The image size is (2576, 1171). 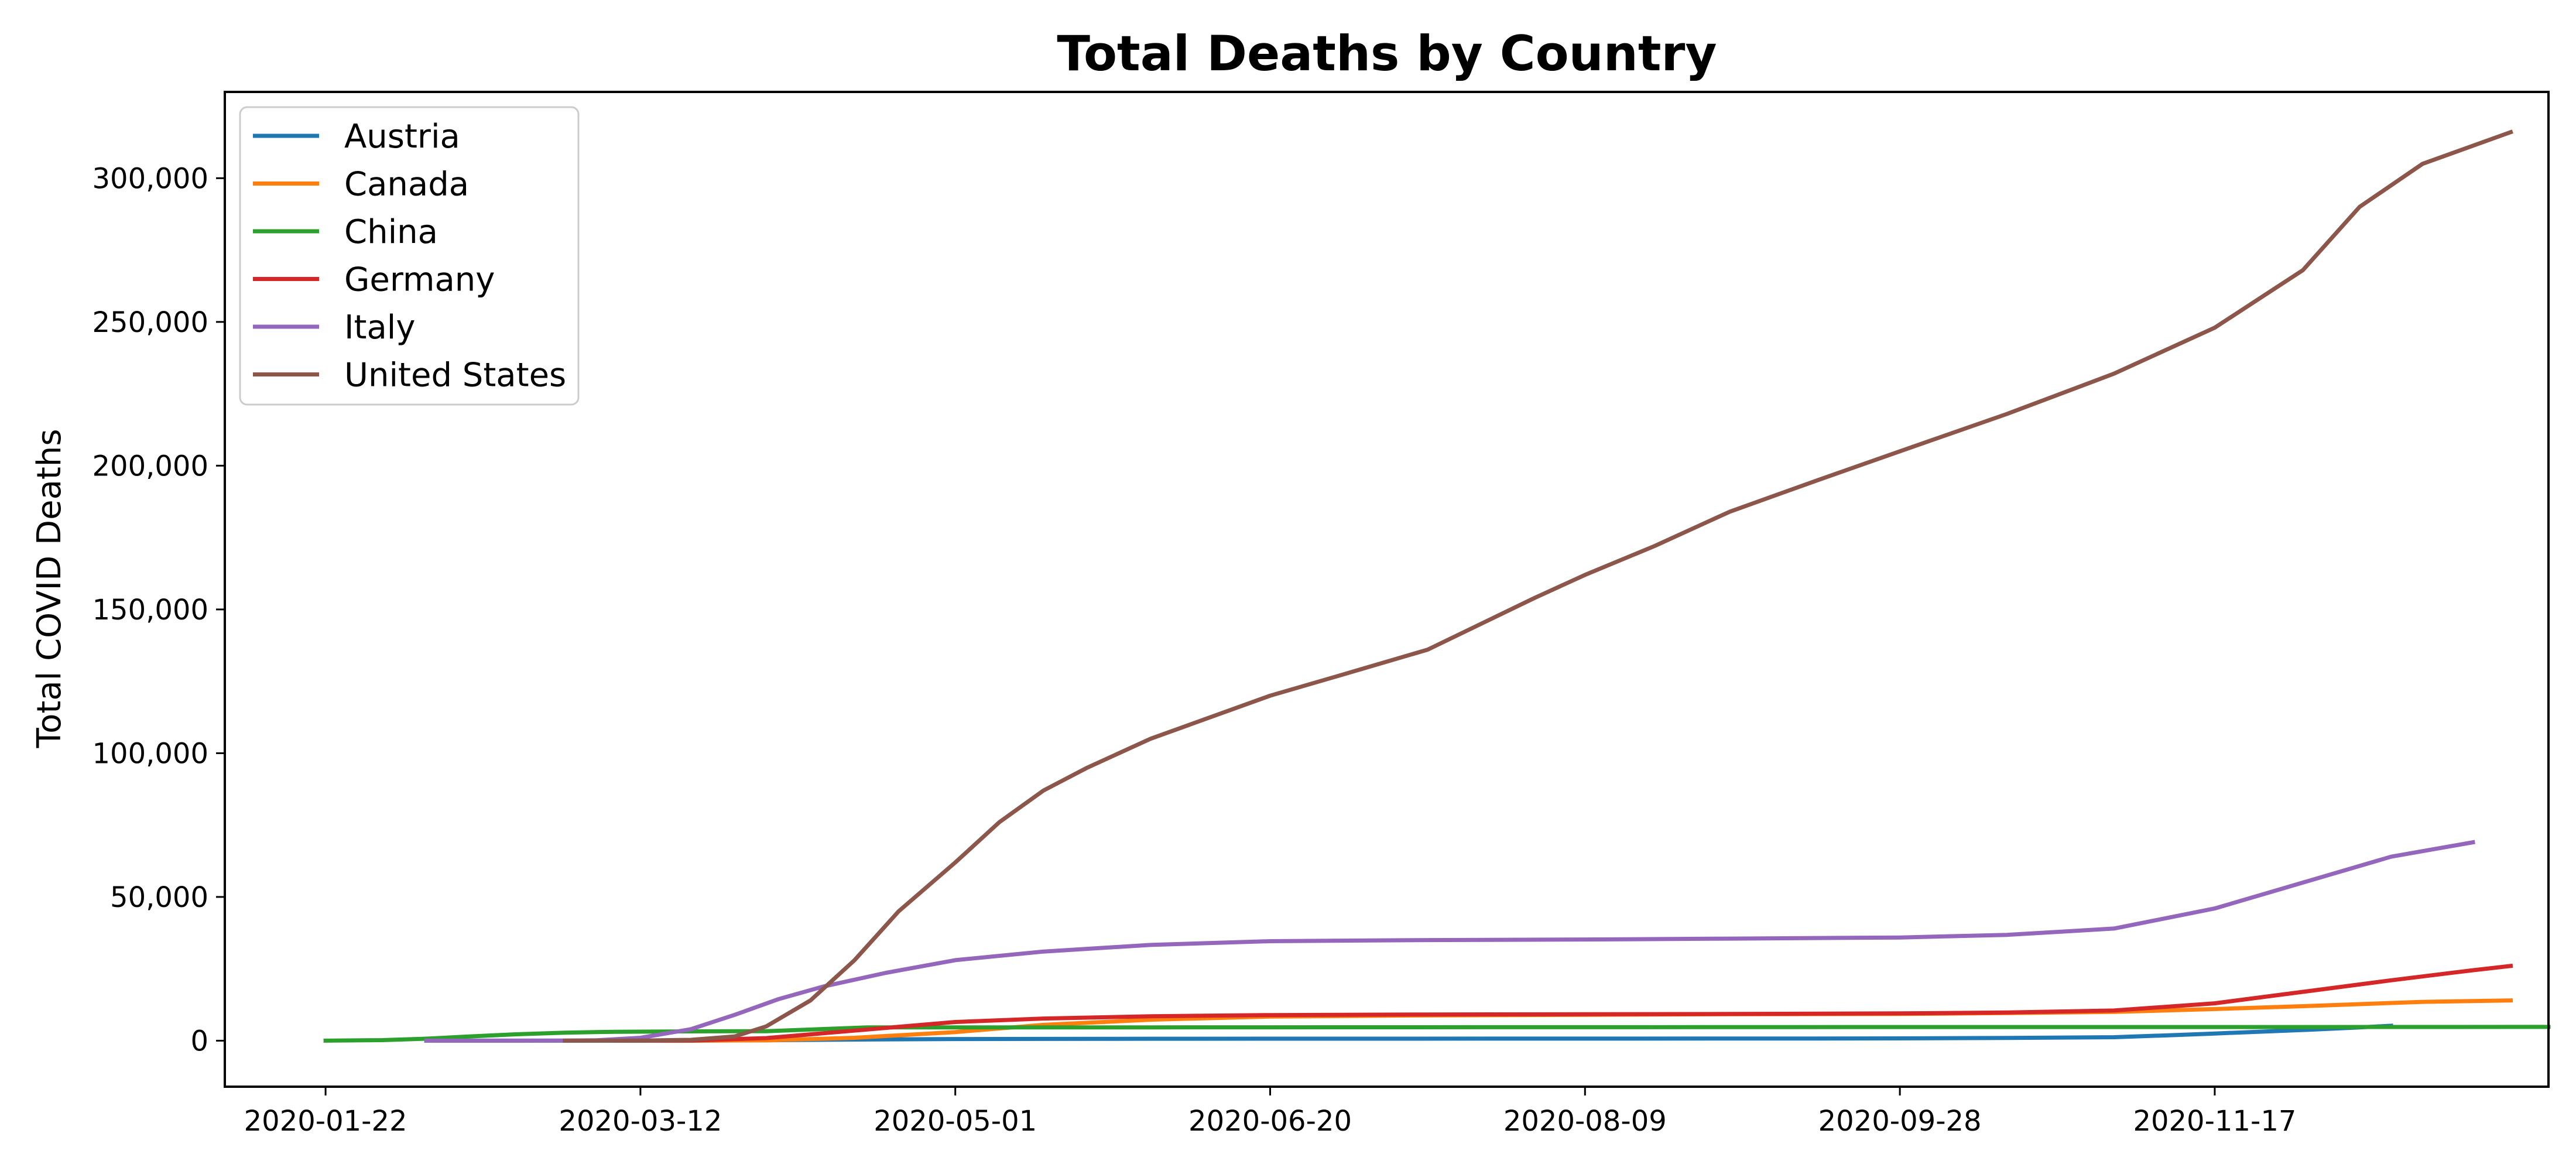 What do you see at coordinates (151, 610) in the screenshot?
I see `y-tick-label: 150,000` at bounding box center [151, 610].